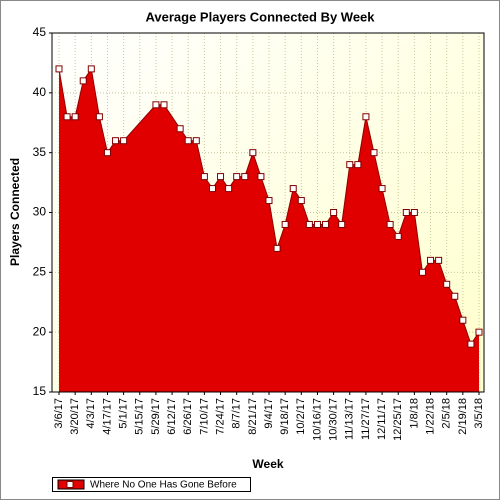 This screenshot has height=500, width=500. I want to click on x-tick-label: 8/7/17, so click(237, 413).